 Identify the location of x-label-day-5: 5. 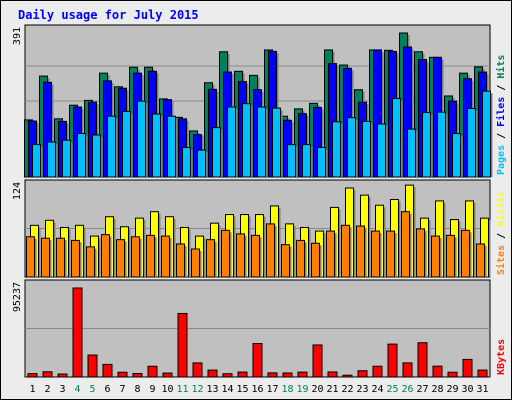
(92, 389).